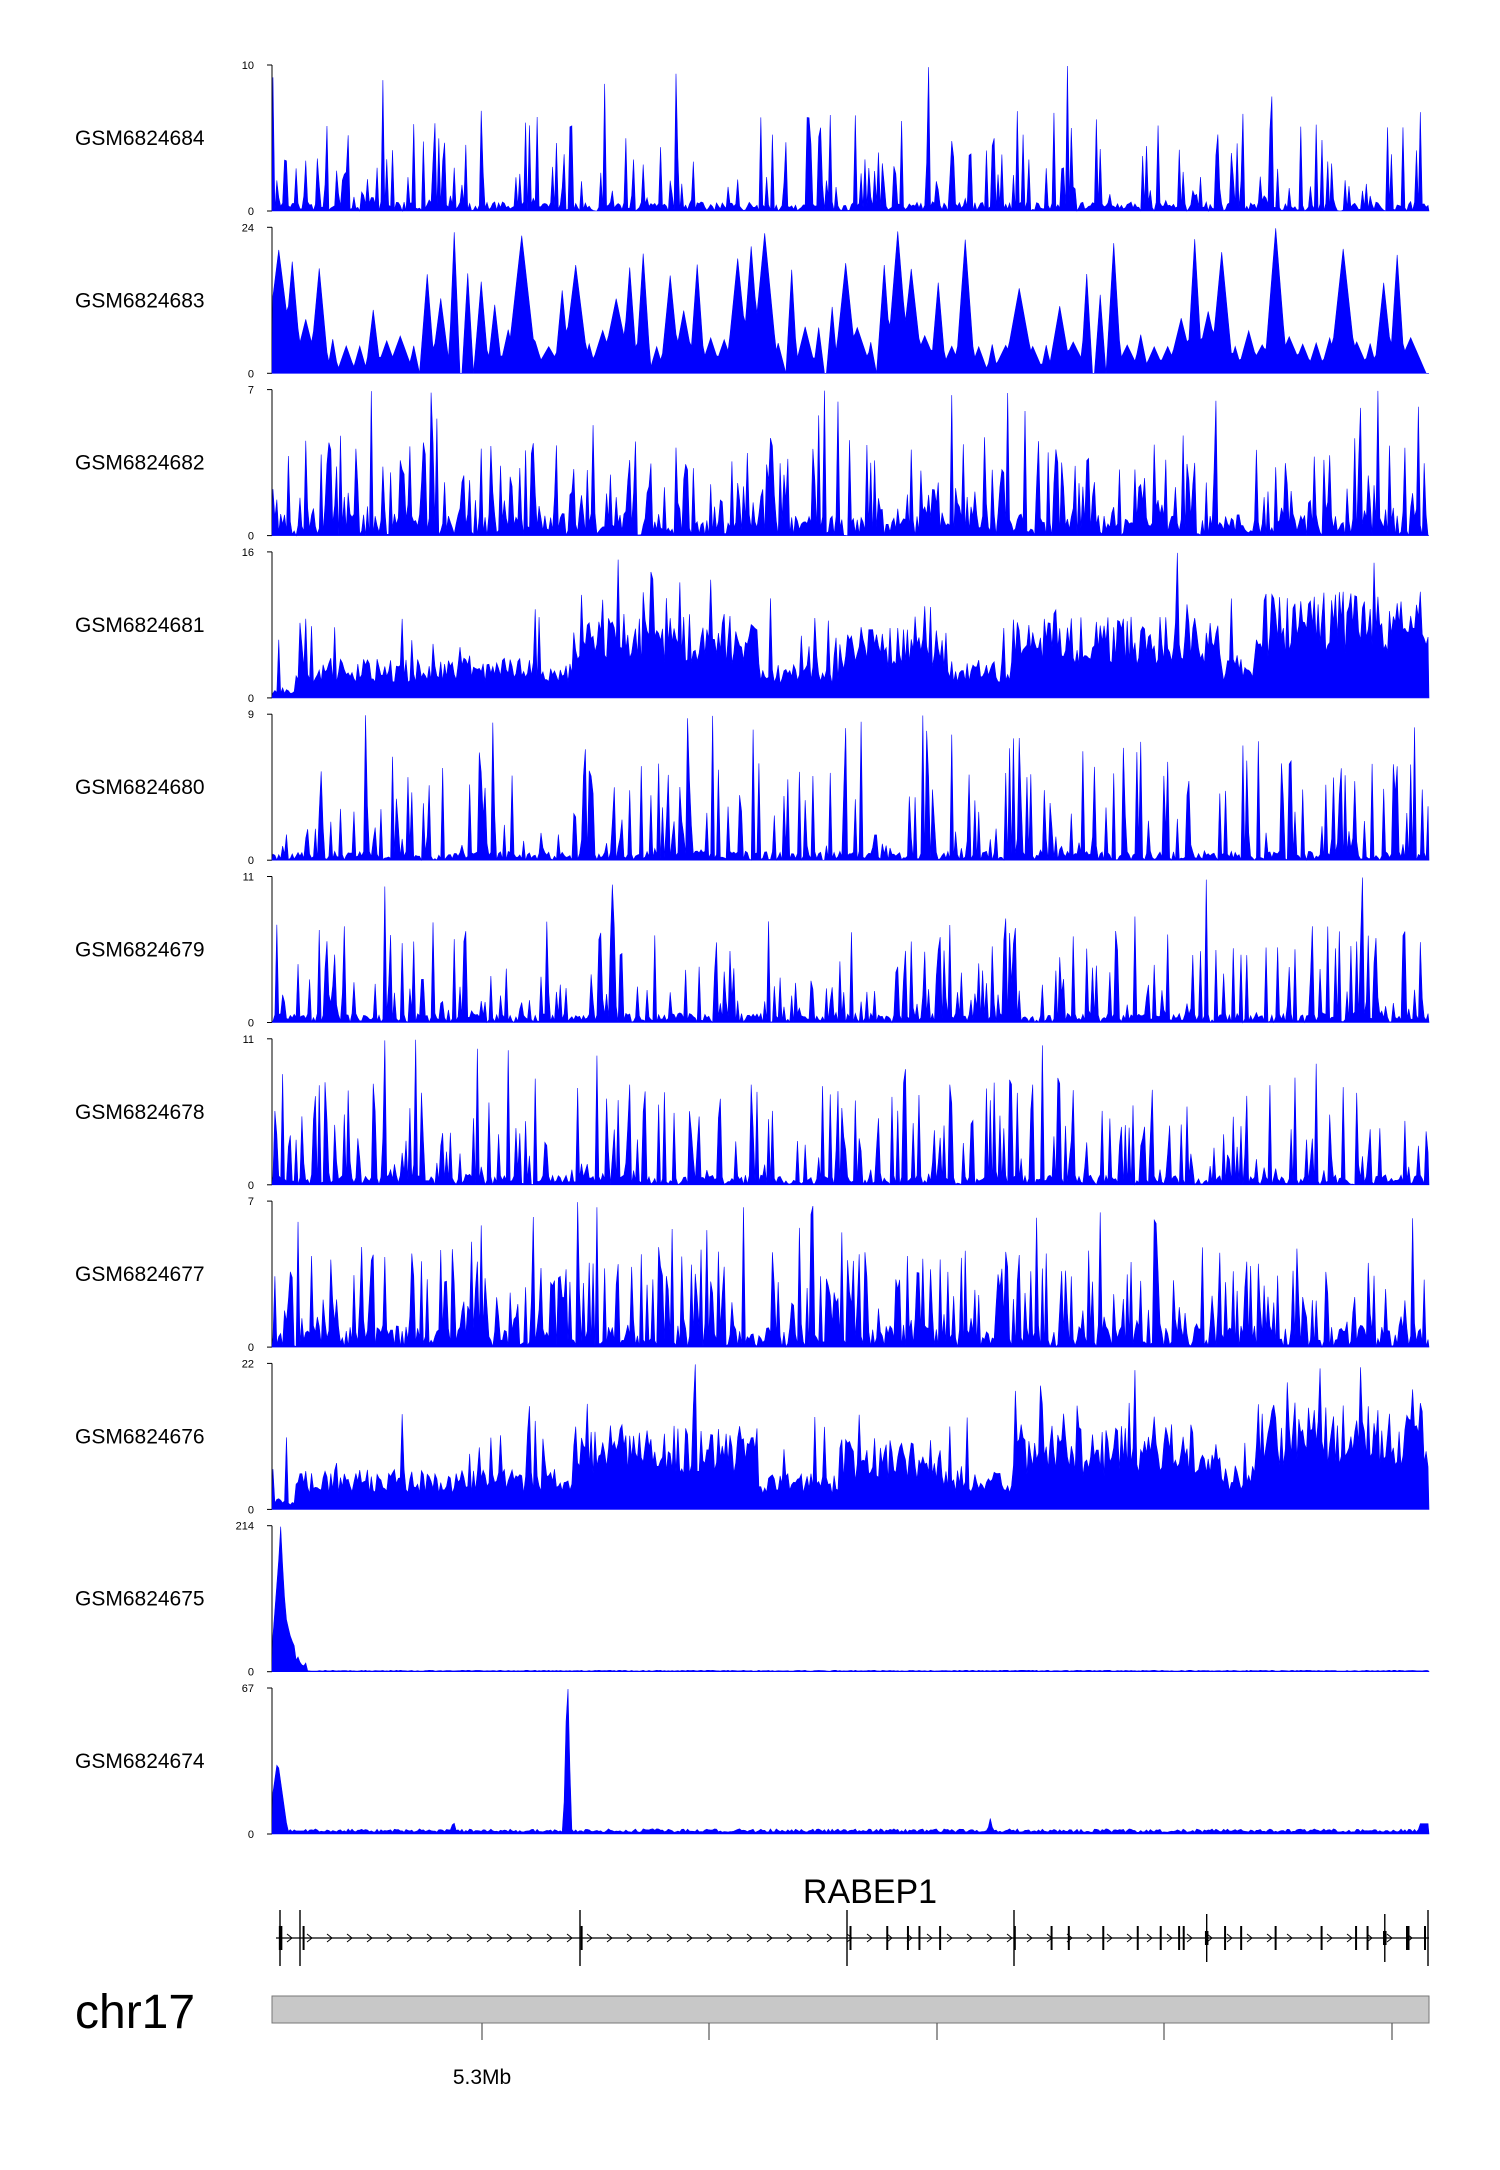 Image resolution: width=1500 pixels, height=2170 pixels. I want to click on track-GSM6824683: GSM6824683 24 0, so click(752, 301).